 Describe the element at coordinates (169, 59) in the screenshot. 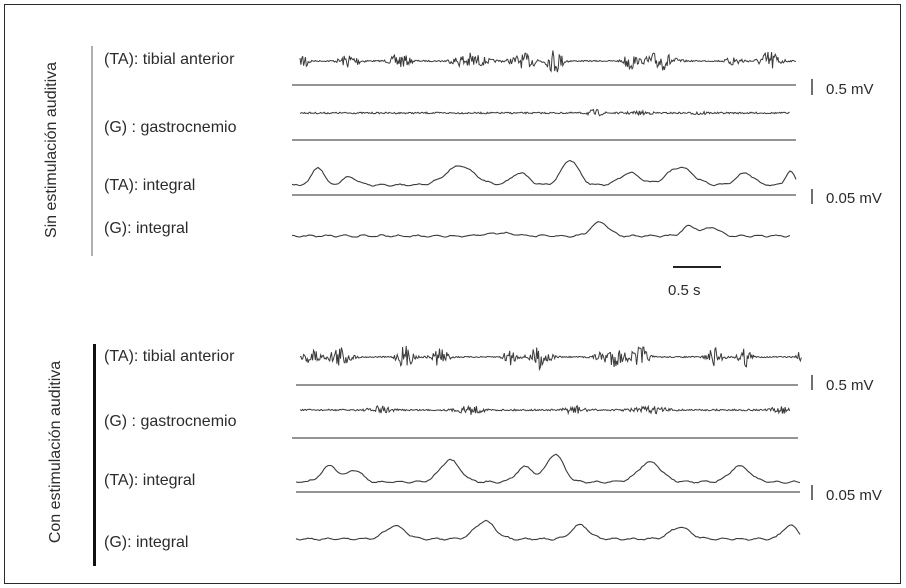

I see `panel-1-ta-emg-label: (TA): tibial anterior` at that location.